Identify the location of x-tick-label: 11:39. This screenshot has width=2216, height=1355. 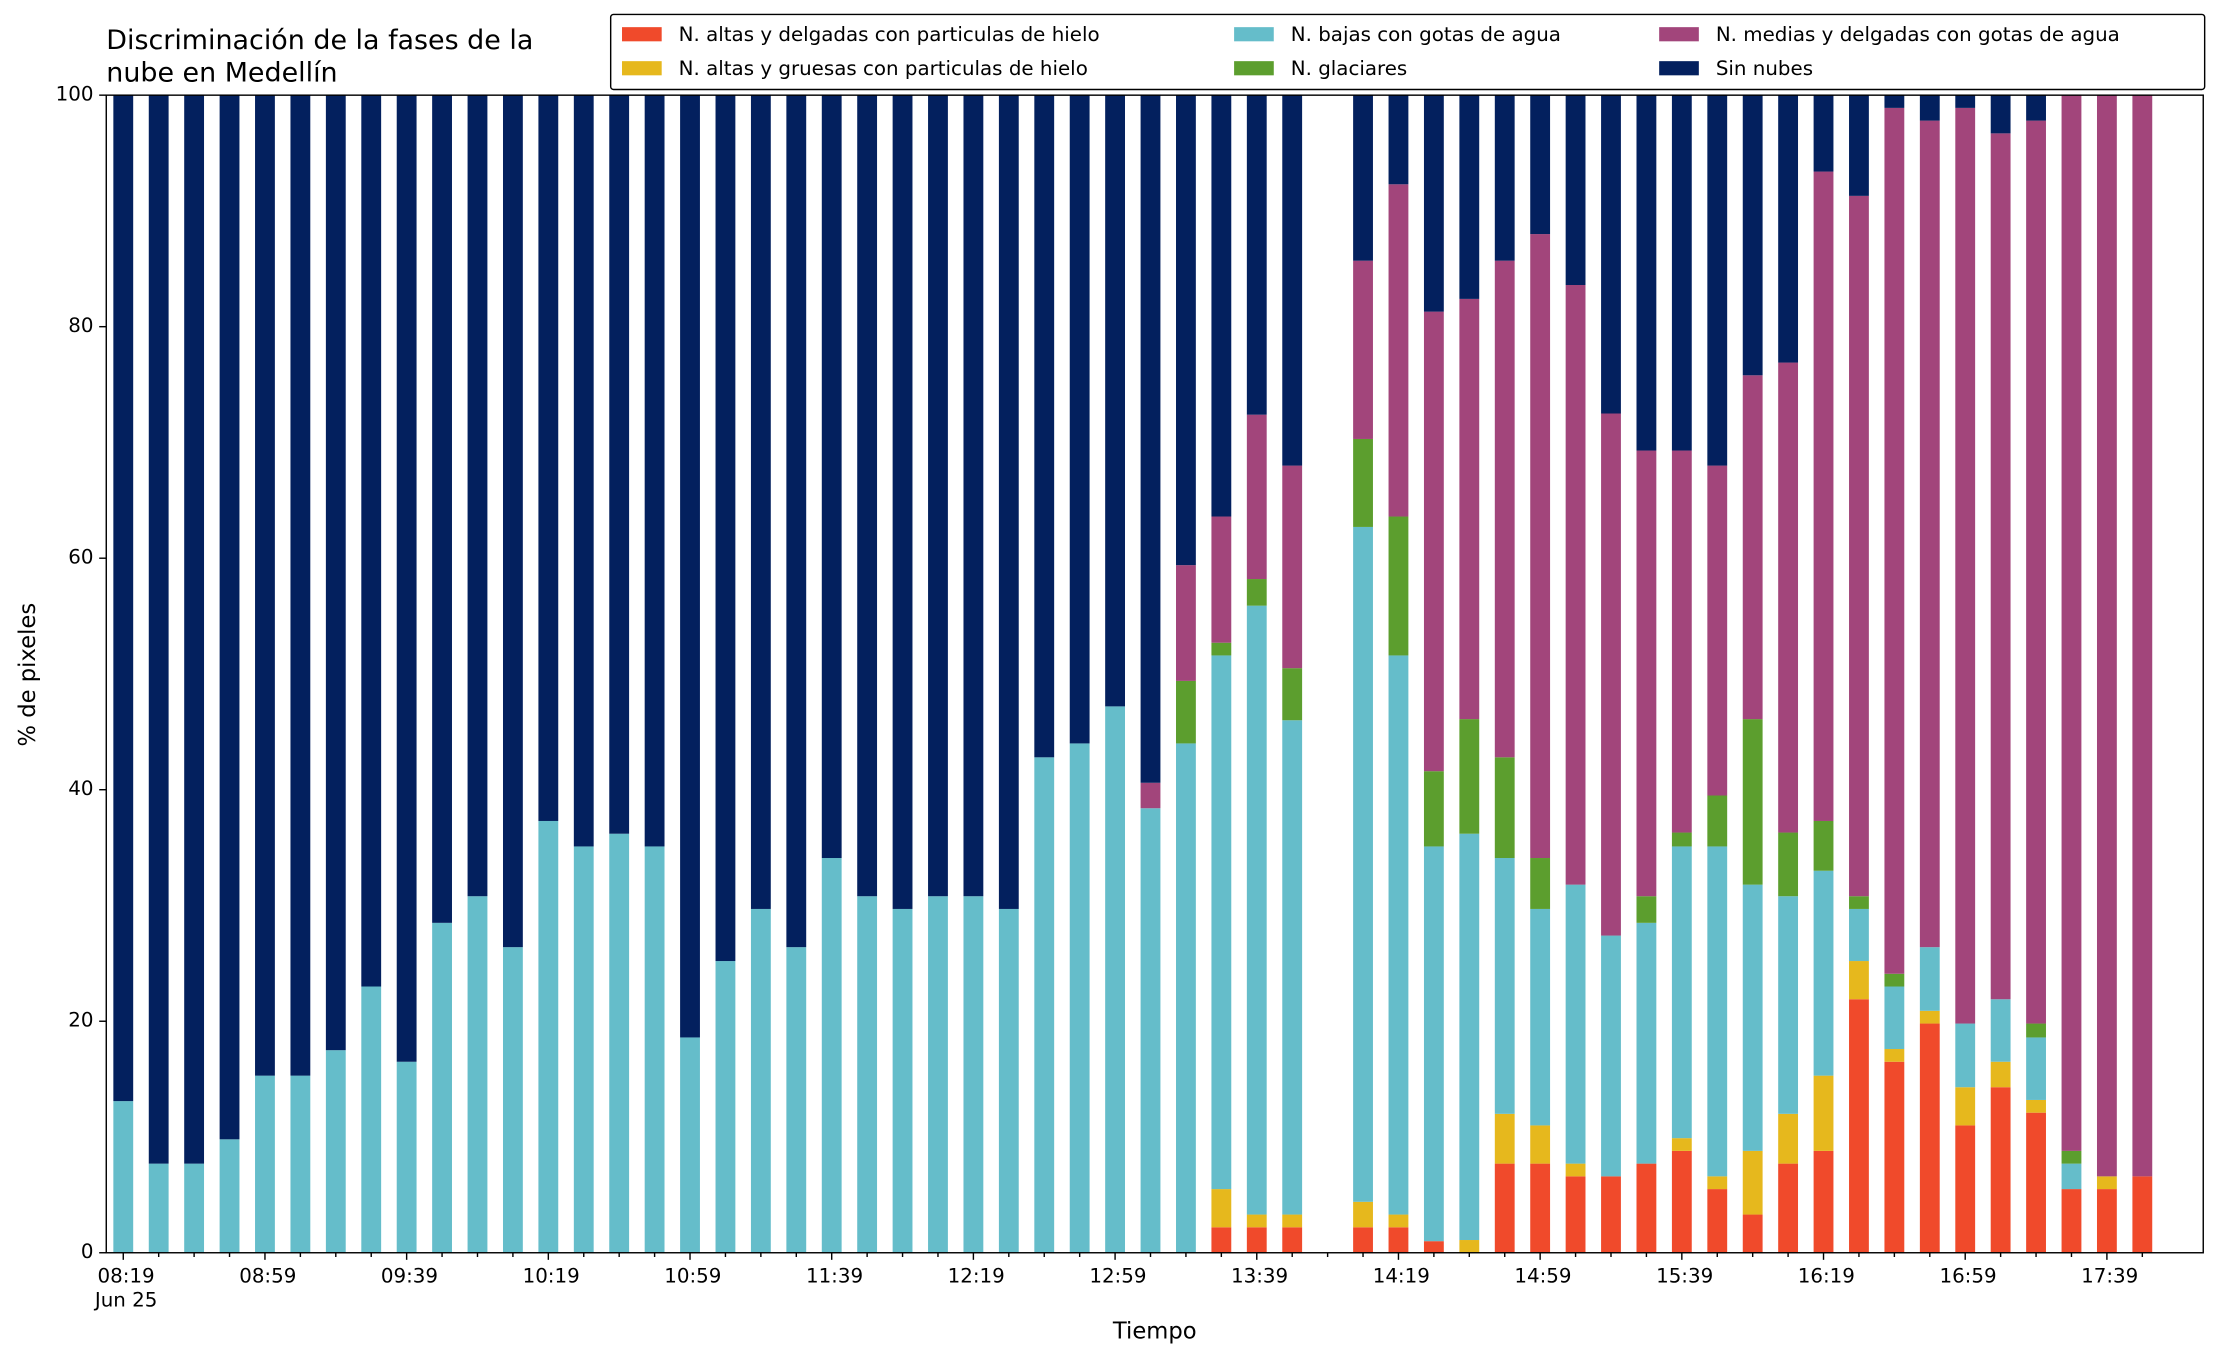
(834, 1275).